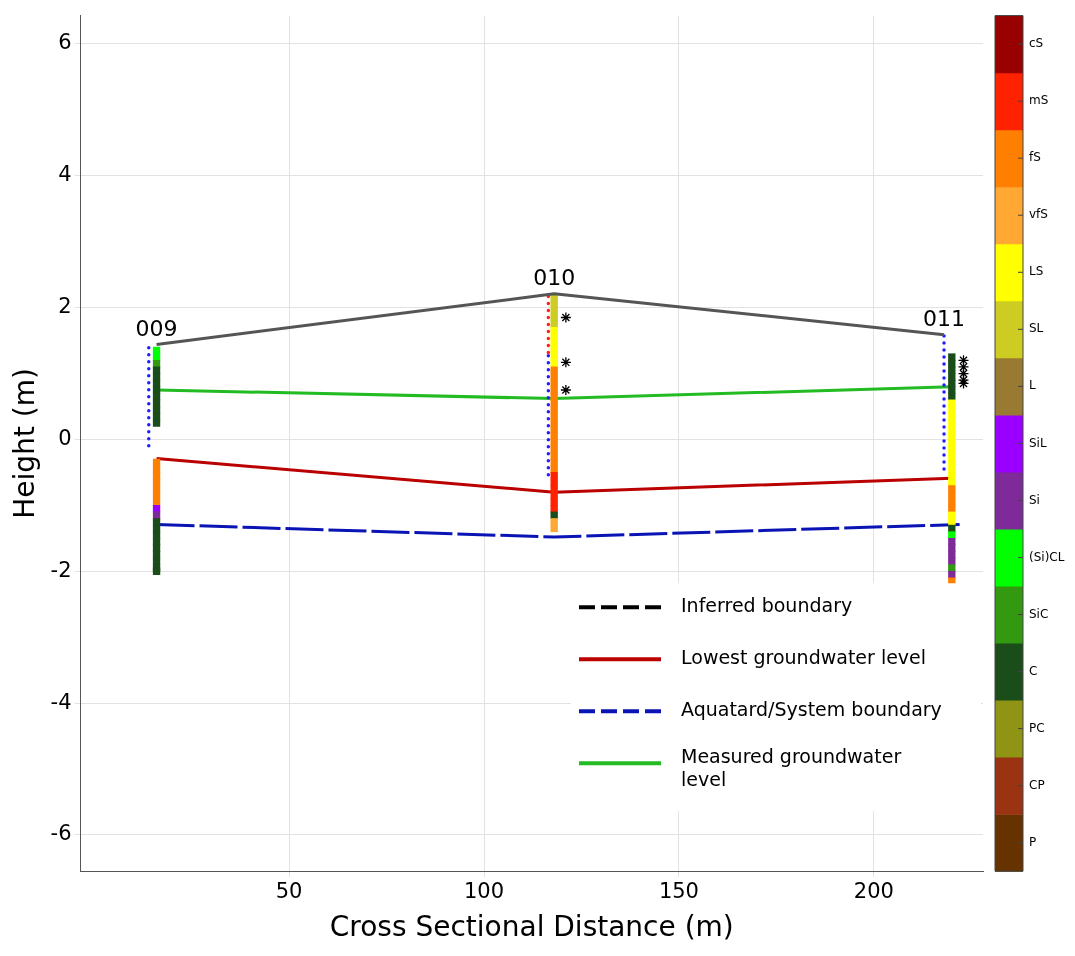 Image resolution: width=1075 pixels, height=956 pixels. What do you see at coordinates (1039, 613) in the screenshot?
I see `color-bar-label: SiC` at bounding box center [1039, 613].